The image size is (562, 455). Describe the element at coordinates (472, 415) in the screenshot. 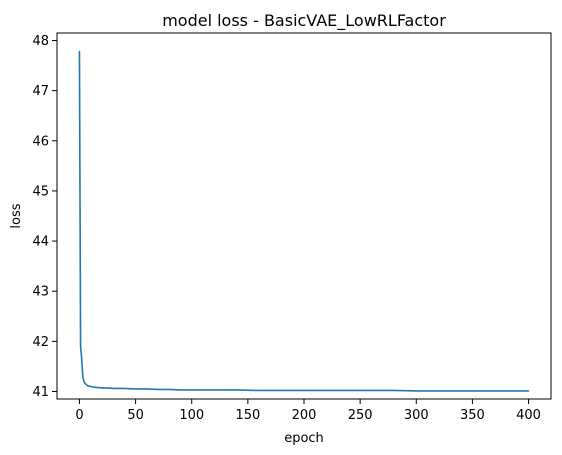

I see `x-tick-label: 350` at that location.